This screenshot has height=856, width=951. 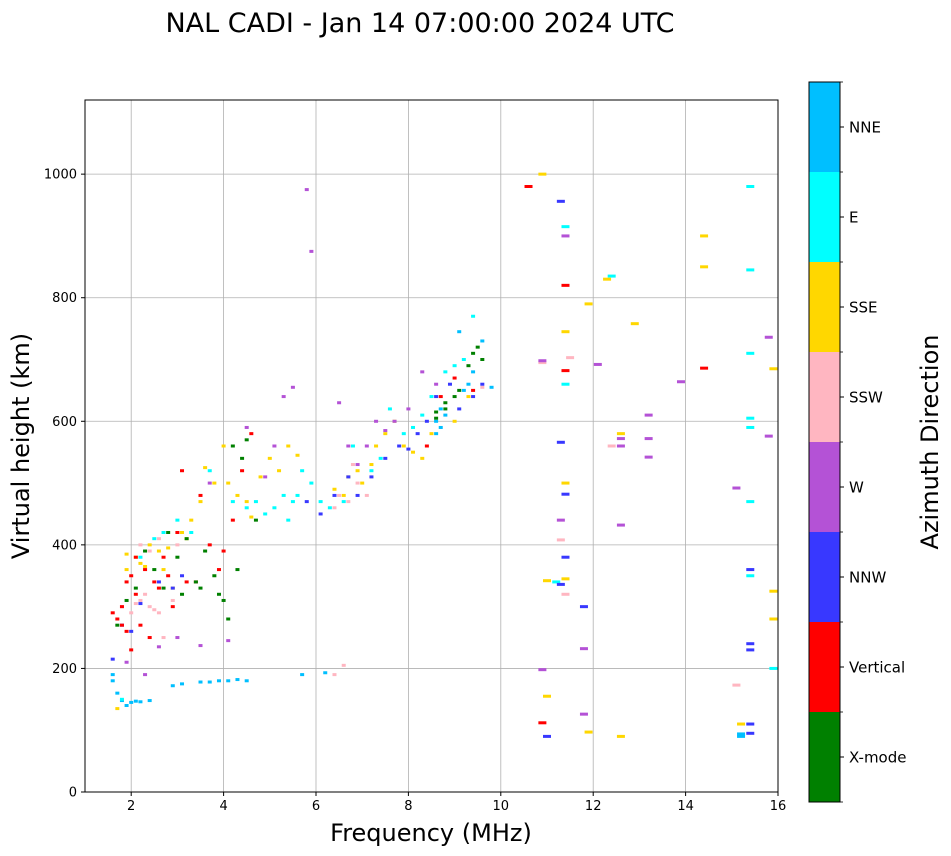 What do you see at coordinates (64, 298) in the screenshot?
I see `y-tick-label: 800` at bounding box center [64, 298].